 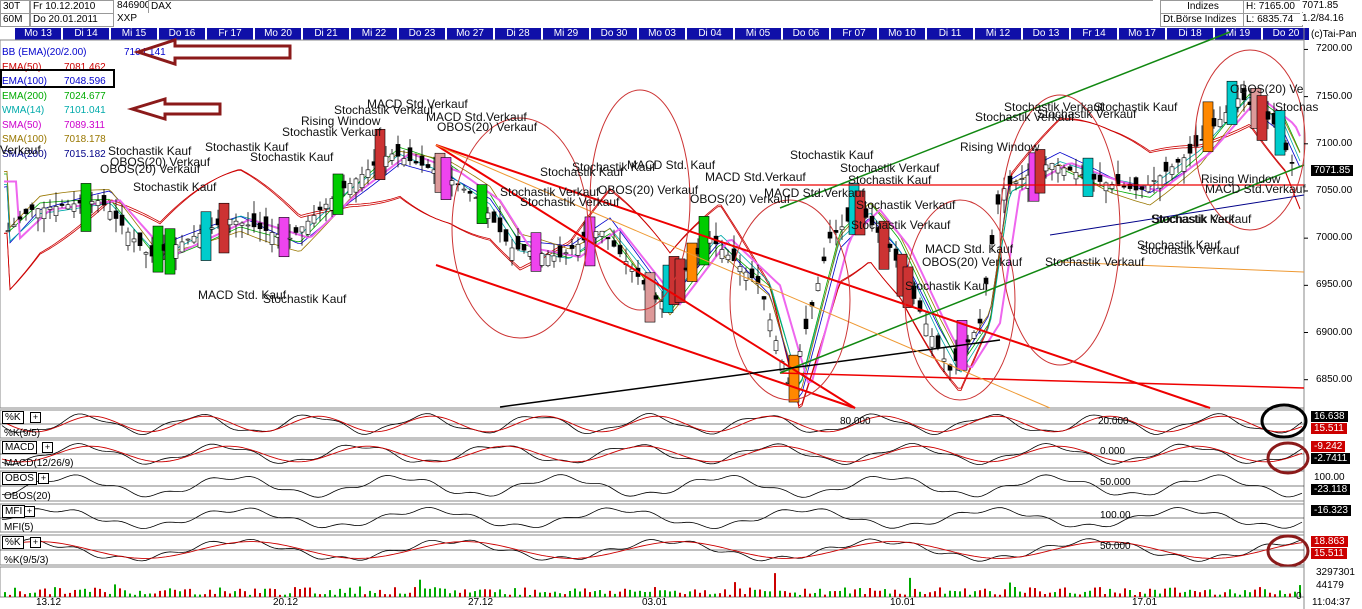 What do you see at coordinates (1329, 541) in the screenshot?
I see `panel-value: 18.863` at bounding box center [1329, 541].